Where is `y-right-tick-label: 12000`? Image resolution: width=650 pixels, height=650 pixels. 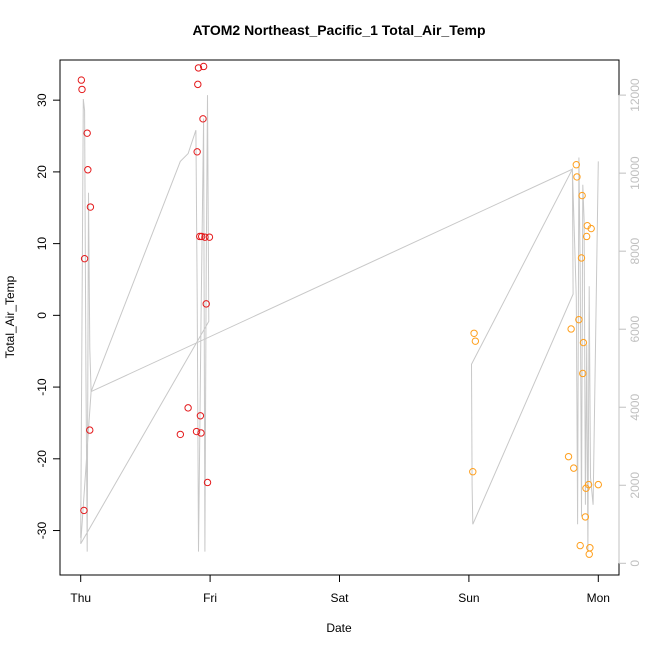 y-right-tick-label: 12000 is located at coordinates (635, 95).